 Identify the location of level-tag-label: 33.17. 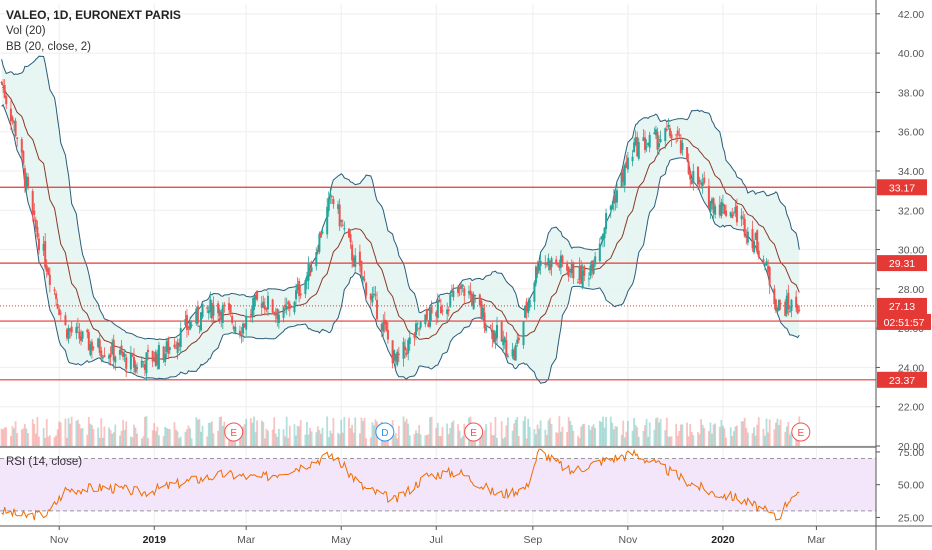
(902, 188).